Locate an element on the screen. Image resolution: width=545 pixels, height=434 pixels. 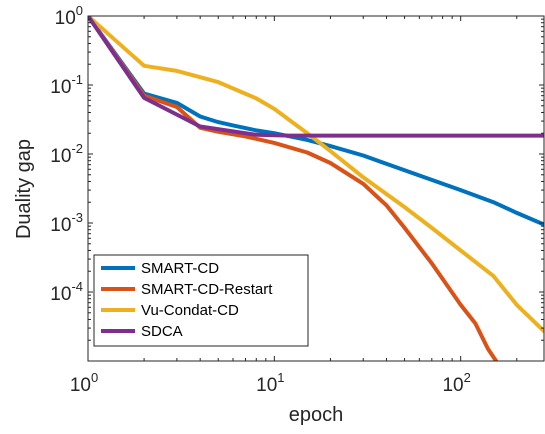
y-tick-label: 10⁻¹ is located at coordinates (66, 85).